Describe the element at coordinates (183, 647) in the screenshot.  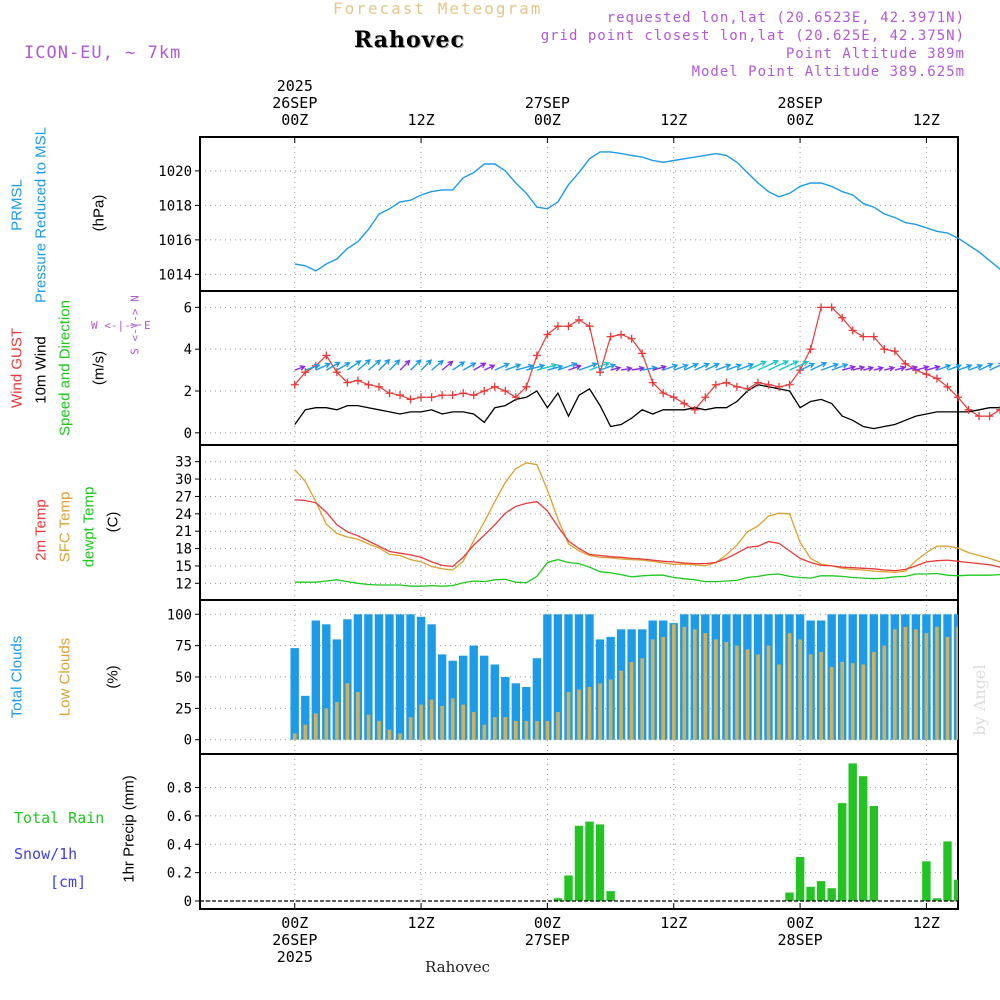
I see `y-tick-label: 75` at that location.